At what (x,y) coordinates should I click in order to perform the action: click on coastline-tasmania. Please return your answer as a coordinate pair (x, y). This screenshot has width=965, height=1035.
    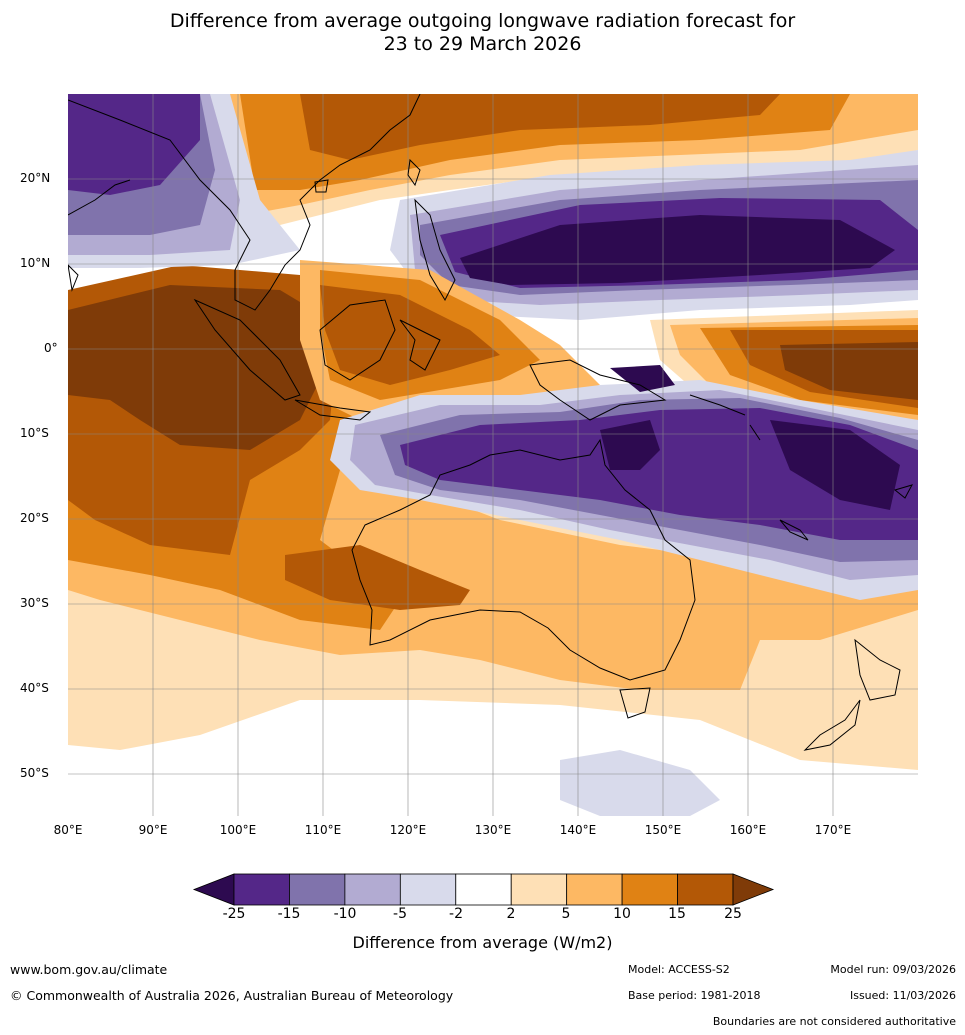
    Looking at the image, I should click on (635, 703).